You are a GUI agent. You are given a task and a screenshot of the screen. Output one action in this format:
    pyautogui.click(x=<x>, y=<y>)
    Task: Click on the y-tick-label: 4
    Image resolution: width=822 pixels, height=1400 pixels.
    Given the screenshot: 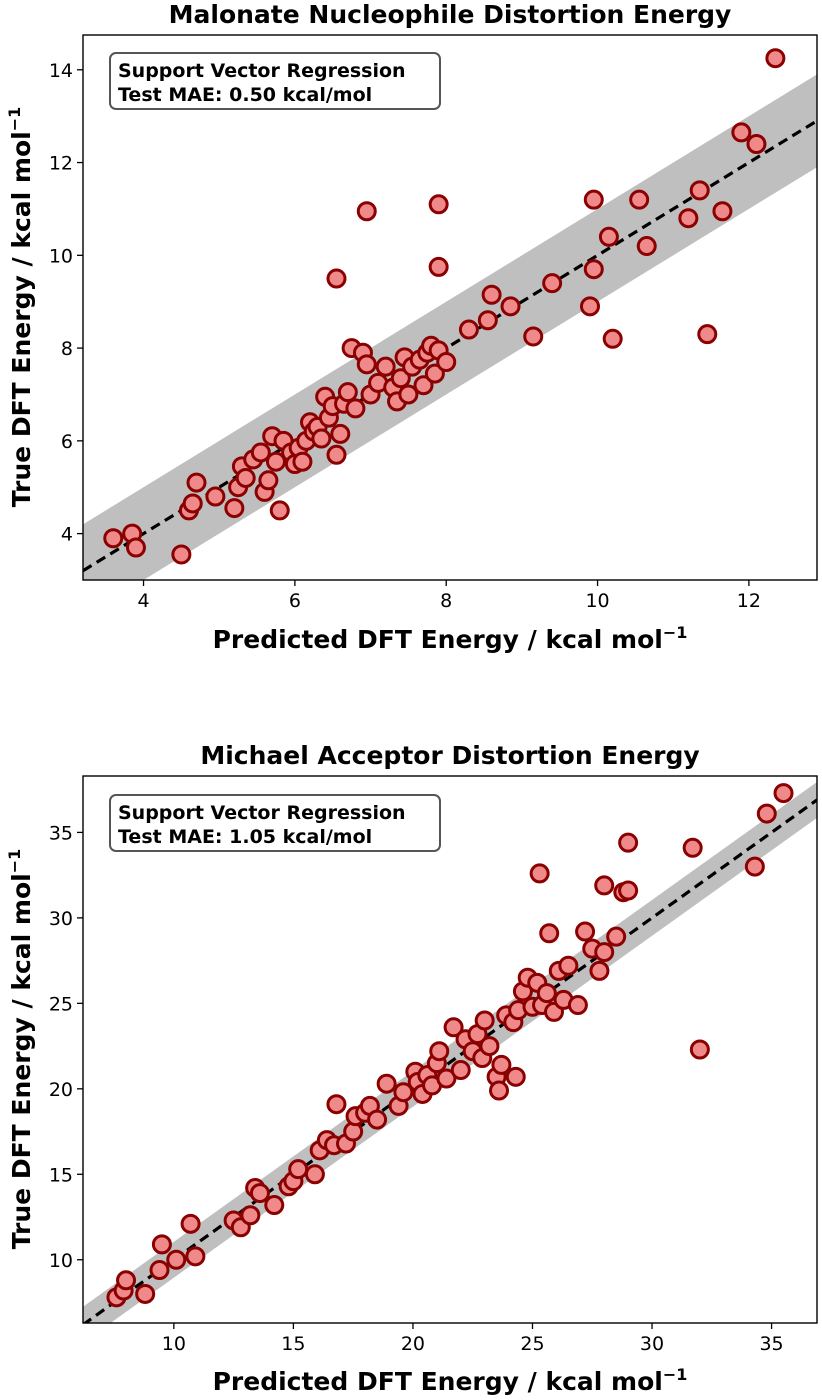 What is the action you would take?
    pyautogui.click(x=67, y=535)
    